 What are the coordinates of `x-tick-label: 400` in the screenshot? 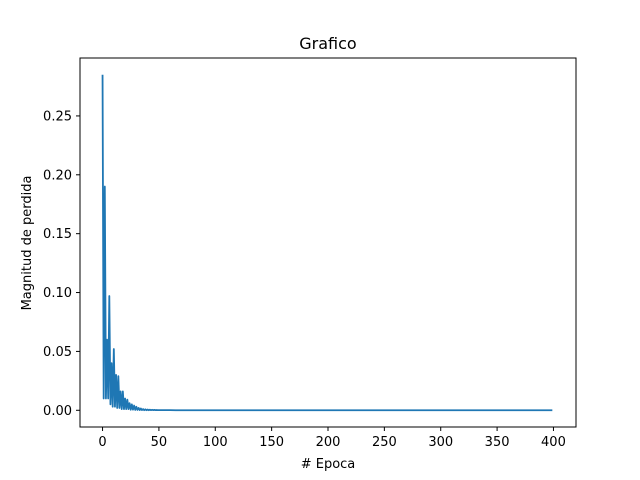 It's located at (553, 442).